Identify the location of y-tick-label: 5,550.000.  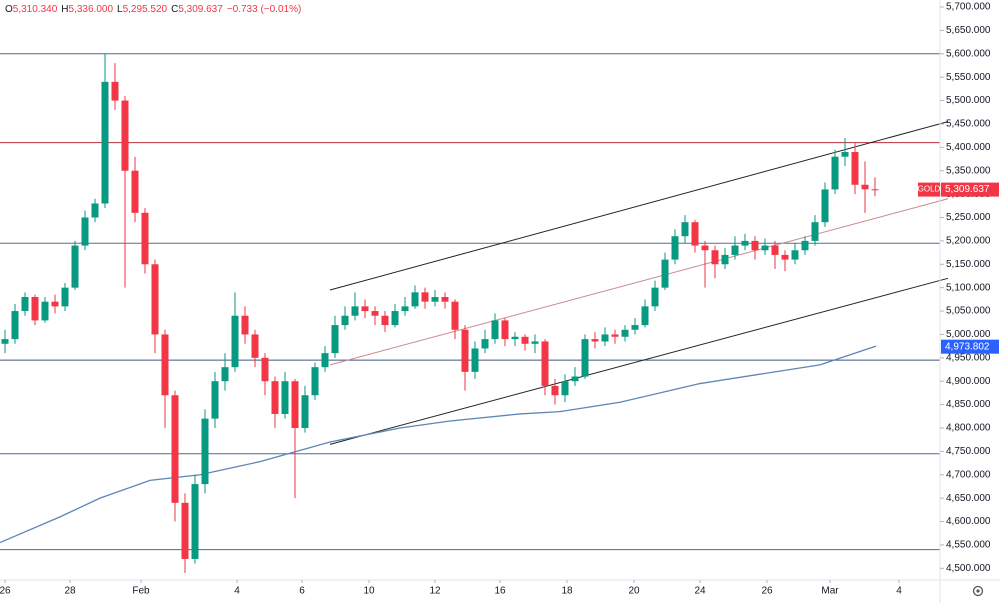
(968, 77).